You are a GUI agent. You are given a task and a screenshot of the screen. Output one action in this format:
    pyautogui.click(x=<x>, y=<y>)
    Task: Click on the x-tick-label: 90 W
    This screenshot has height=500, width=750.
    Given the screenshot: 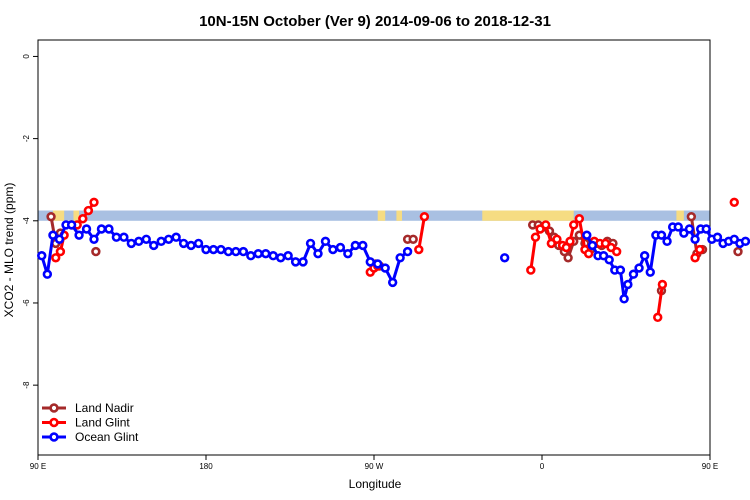 What is the action you would take?
    pyautogui.click(x=374, y=466)
    